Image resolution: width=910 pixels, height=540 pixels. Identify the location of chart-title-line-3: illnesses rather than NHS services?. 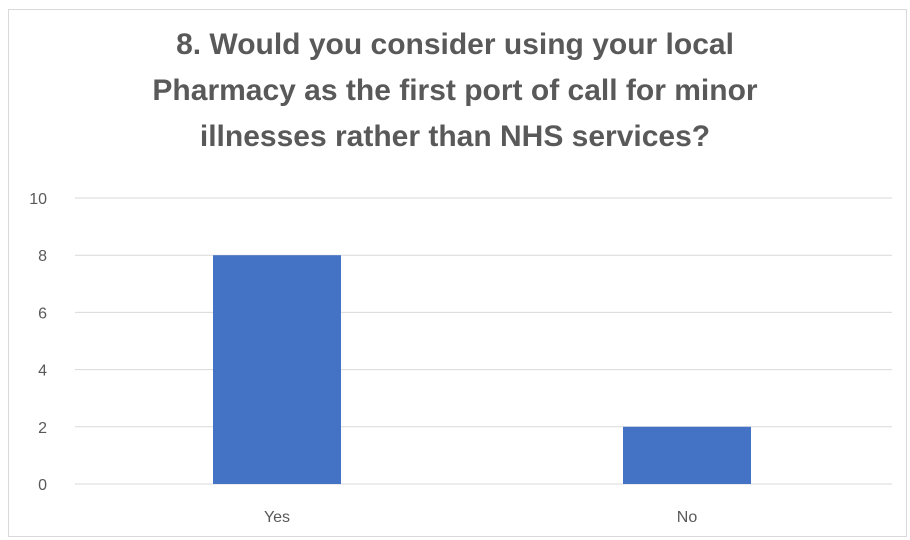
(455, 136).